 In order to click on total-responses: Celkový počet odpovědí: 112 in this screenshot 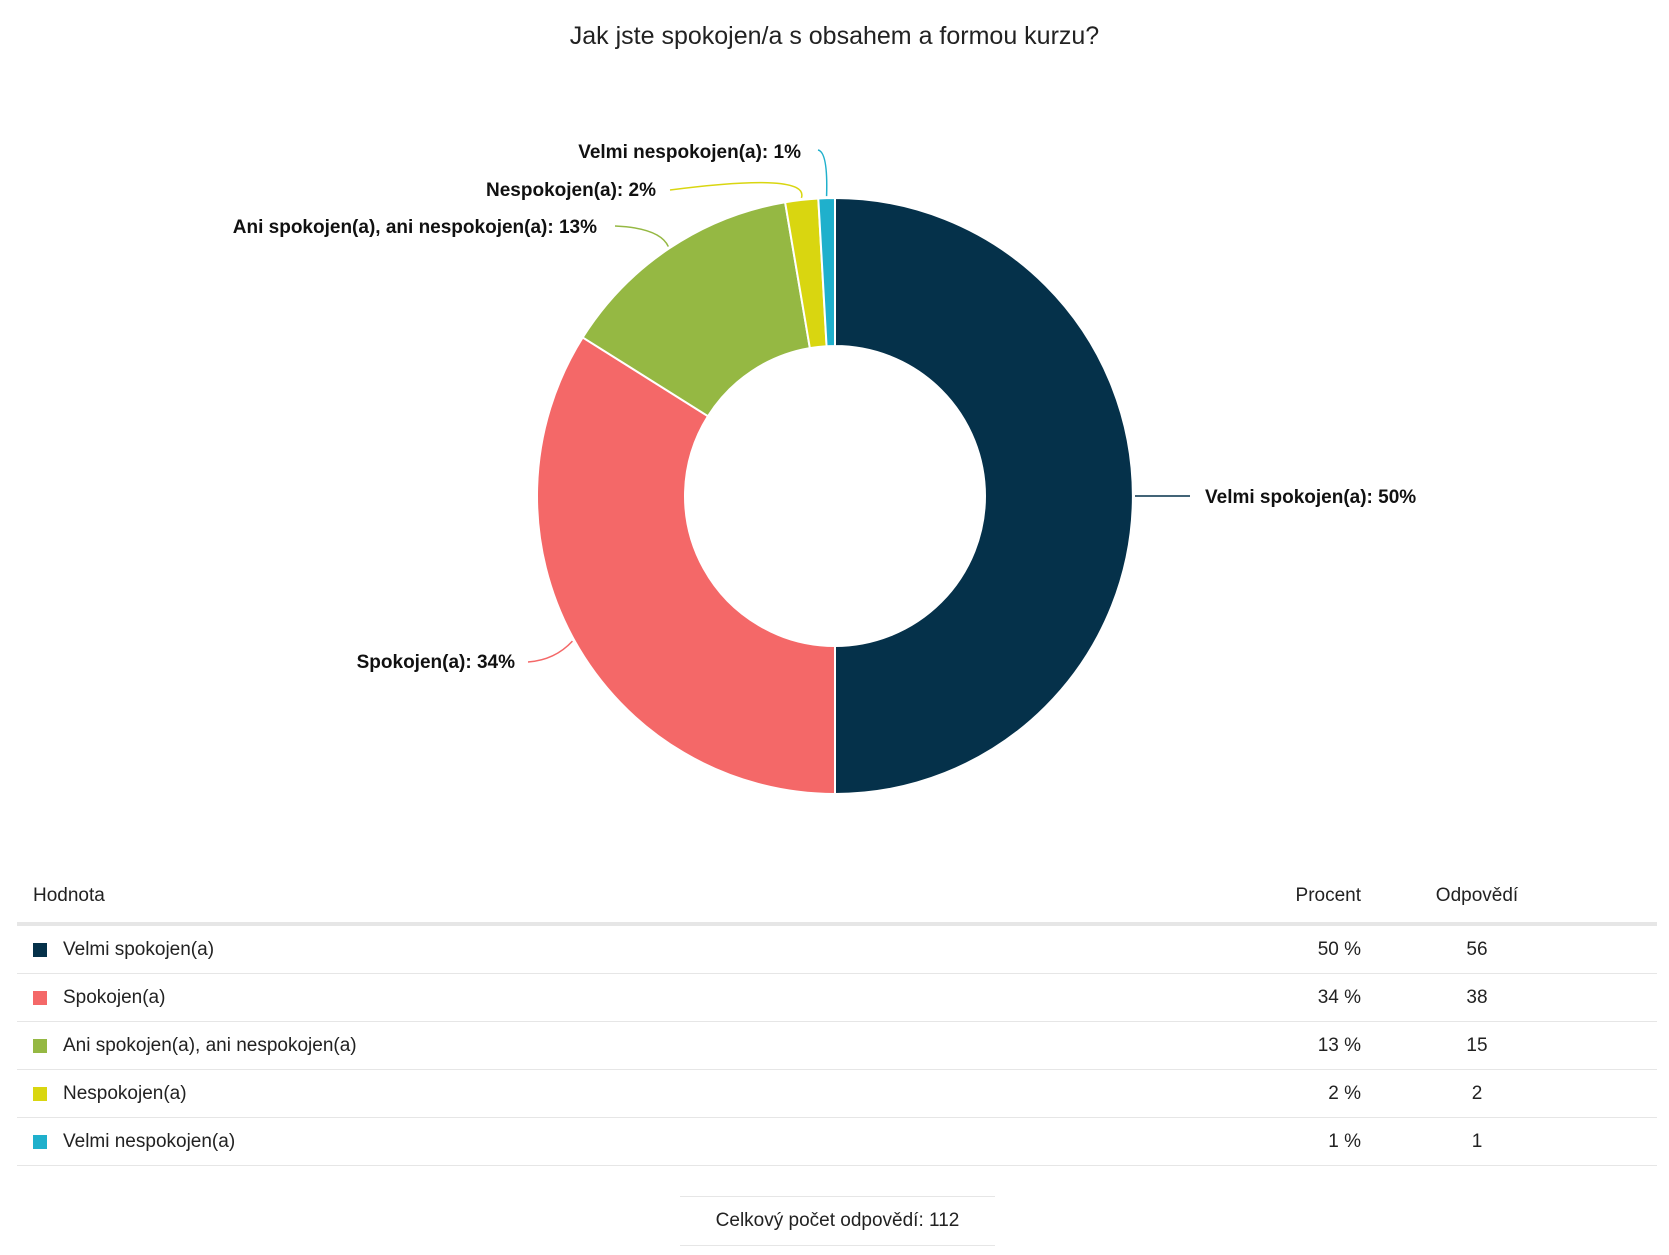, I will do `click(837, 1221)`.